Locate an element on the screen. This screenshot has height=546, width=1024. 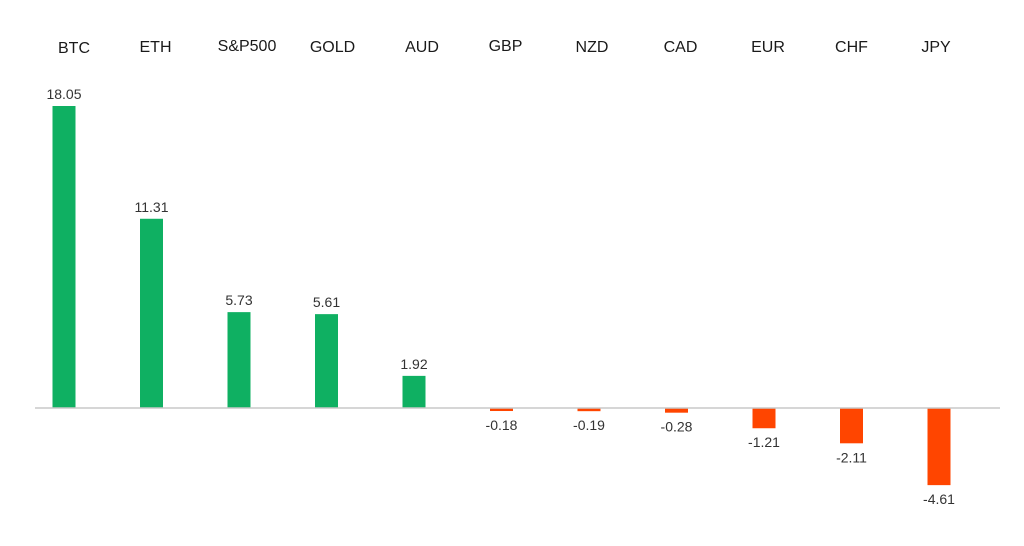
value-label: -4.61 is located at coordinates (939, 499).